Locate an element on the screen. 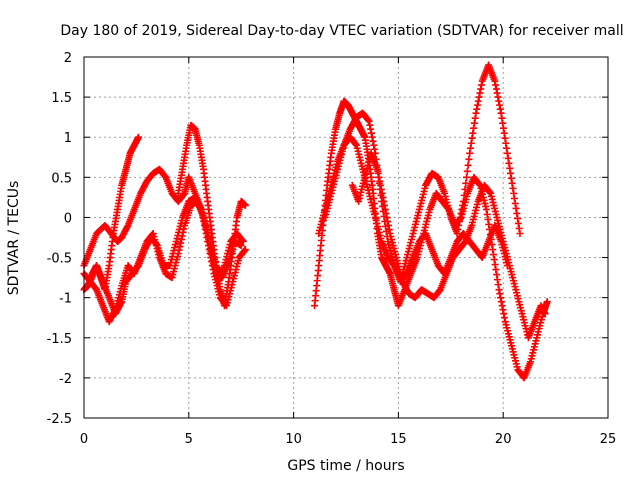 This screenshot has height=480, width=640. y-tick-label: 1.5 is located at coordinates (61, 98).